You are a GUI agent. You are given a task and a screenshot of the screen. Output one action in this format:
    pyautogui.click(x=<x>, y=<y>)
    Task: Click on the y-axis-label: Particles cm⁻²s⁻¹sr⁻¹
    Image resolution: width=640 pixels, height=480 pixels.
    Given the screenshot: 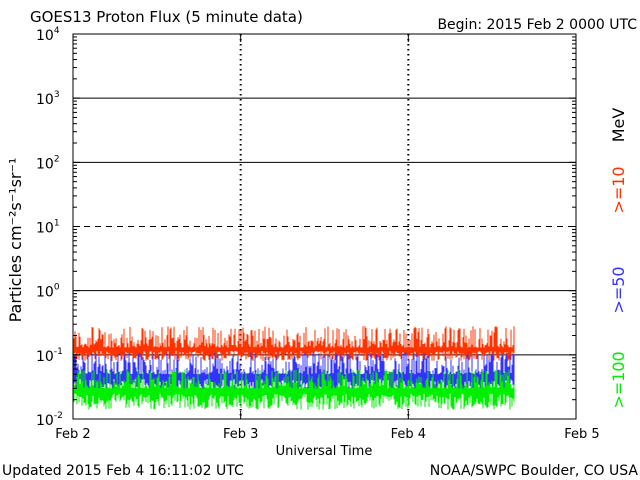 What is the action you would take?
    pyautogui.click(x=15, y=240)
    